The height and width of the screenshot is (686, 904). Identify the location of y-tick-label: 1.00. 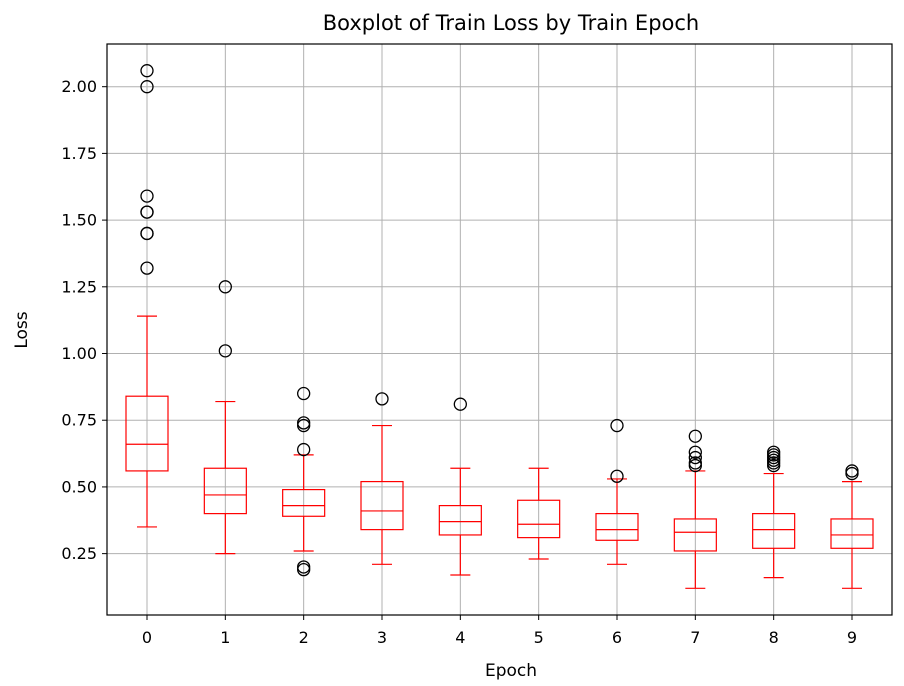
(79, 353).